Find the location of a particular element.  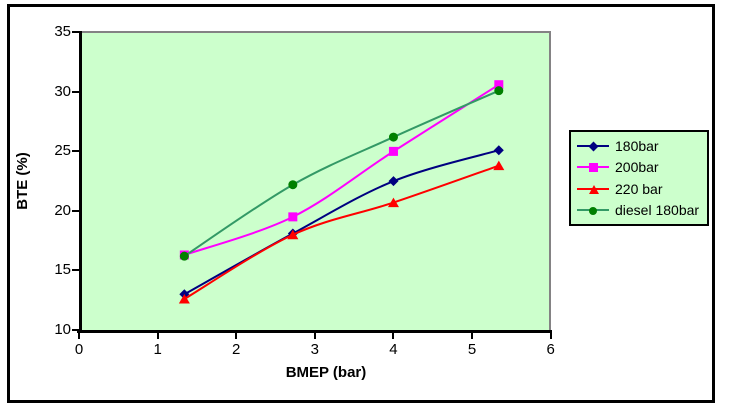

y-tick-label: 30 is located at coordinates (62, 91).